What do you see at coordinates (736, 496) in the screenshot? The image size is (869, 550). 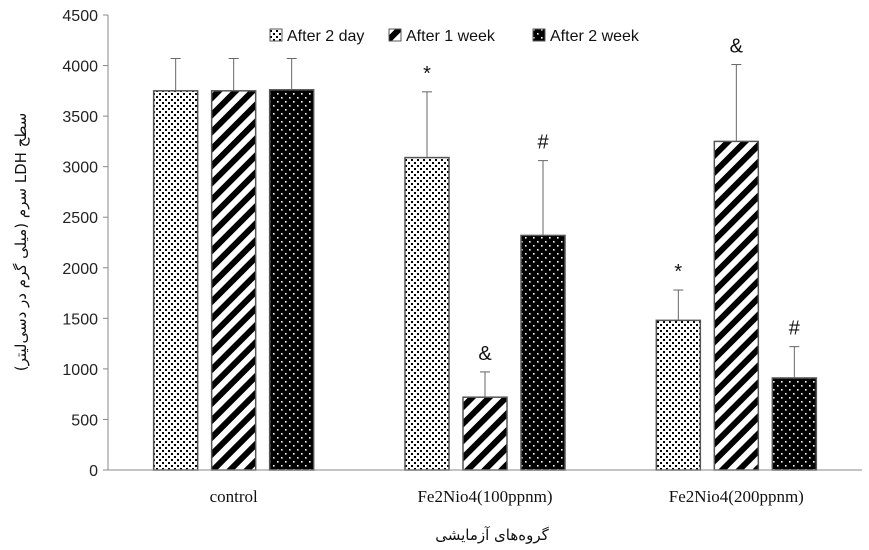 I see `x-category-label: Fe2Nio4(200ppnm)` at bounding box center [736, 496].